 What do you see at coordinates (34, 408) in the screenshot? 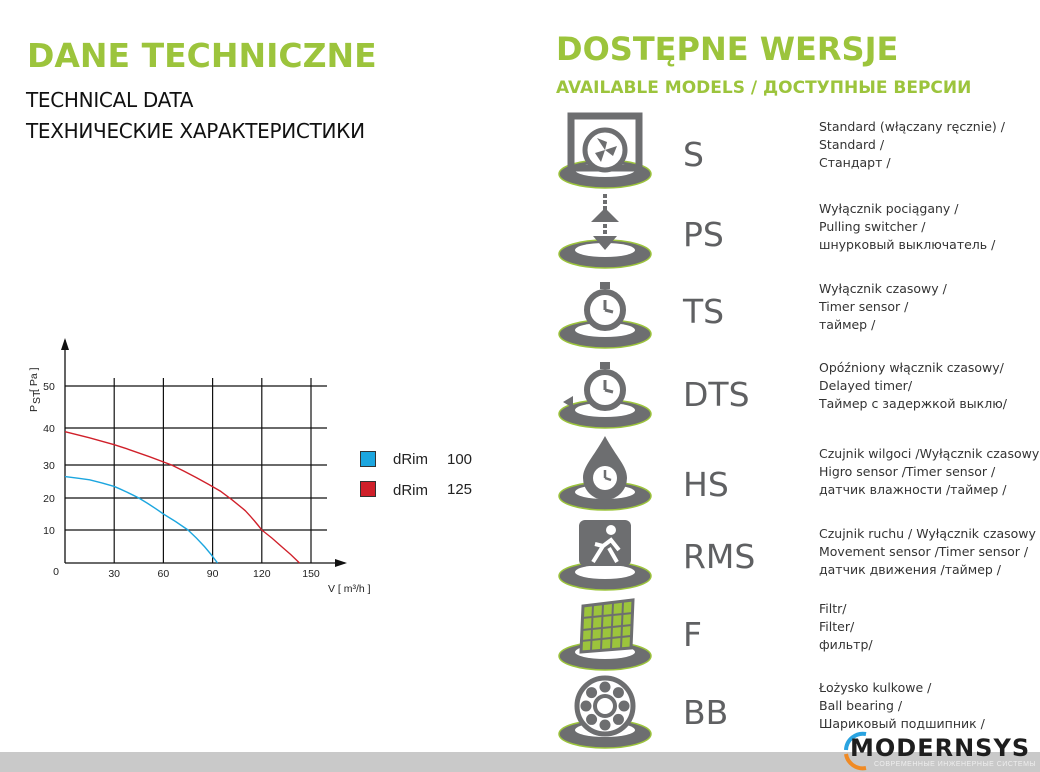
I see `y-axis-label-main: P` at bounding box center [34, 408].